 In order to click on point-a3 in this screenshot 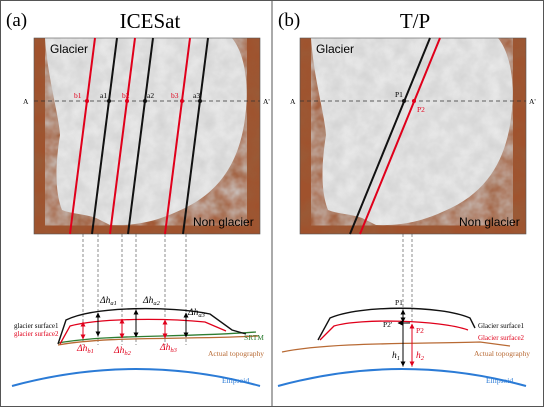, I will do `click(200, 101)`.